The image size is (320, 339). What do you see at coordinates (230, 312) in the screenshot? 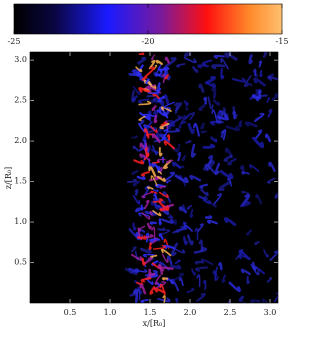
I see `x-tick-label: 2.5` at bounding box center [230, 312].